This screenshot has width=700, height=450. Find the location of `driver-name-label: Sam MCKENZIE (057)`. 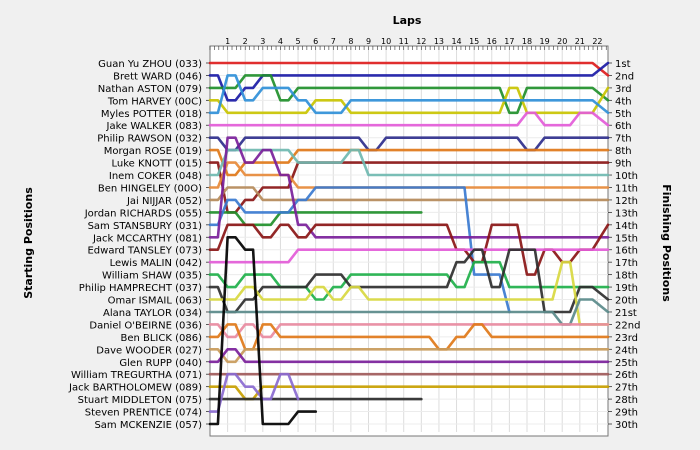

driver-name-label: Sam MCKENZIE (057) is located at coordinates (148, 425).